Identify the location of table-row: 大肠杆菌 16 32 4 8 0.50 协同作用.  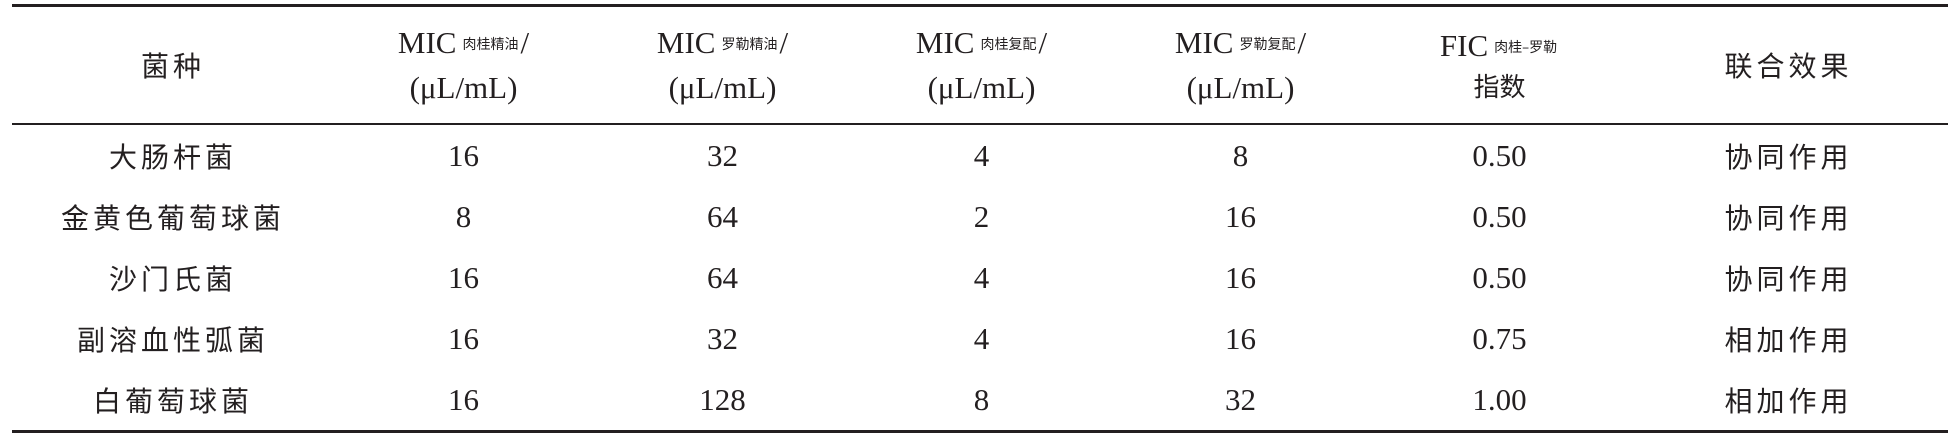
(980, 155).